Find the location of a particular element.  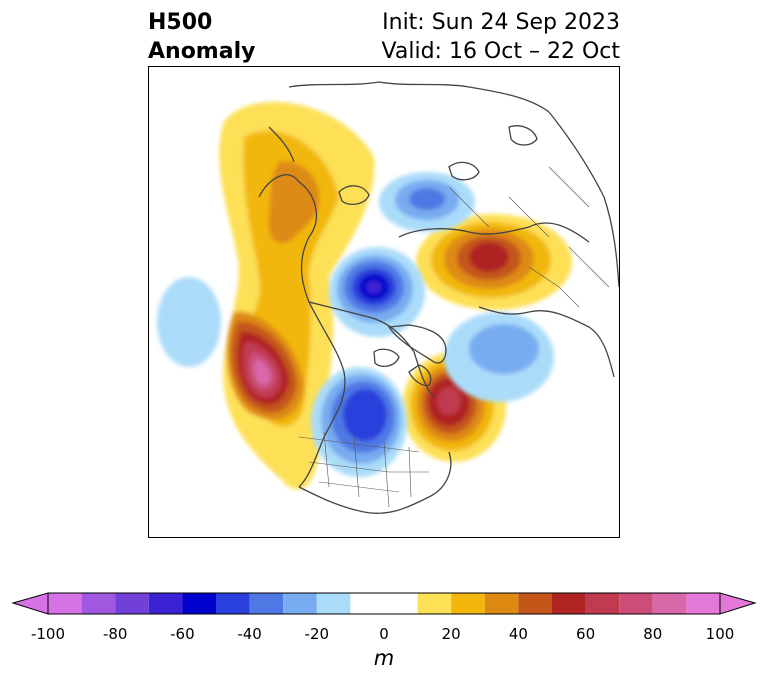

colorbar-tick-label: -40 is located at coordinates (249, 634).